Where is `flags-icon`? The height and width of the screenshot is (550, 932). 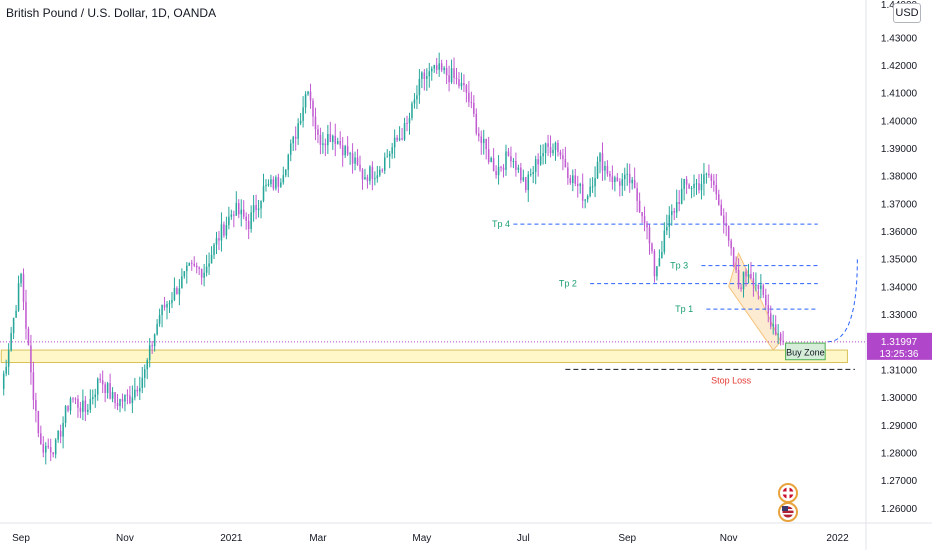
flags-icon is located at coordinates (788, 502).